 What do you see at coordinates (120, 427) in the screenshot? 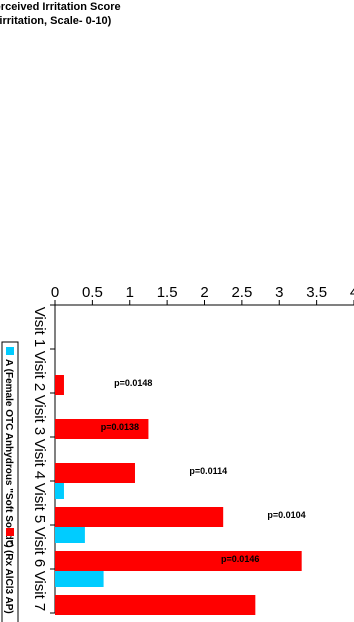
I see `p-value-annotation: p=0.0138` at bounding box center [120, 427].